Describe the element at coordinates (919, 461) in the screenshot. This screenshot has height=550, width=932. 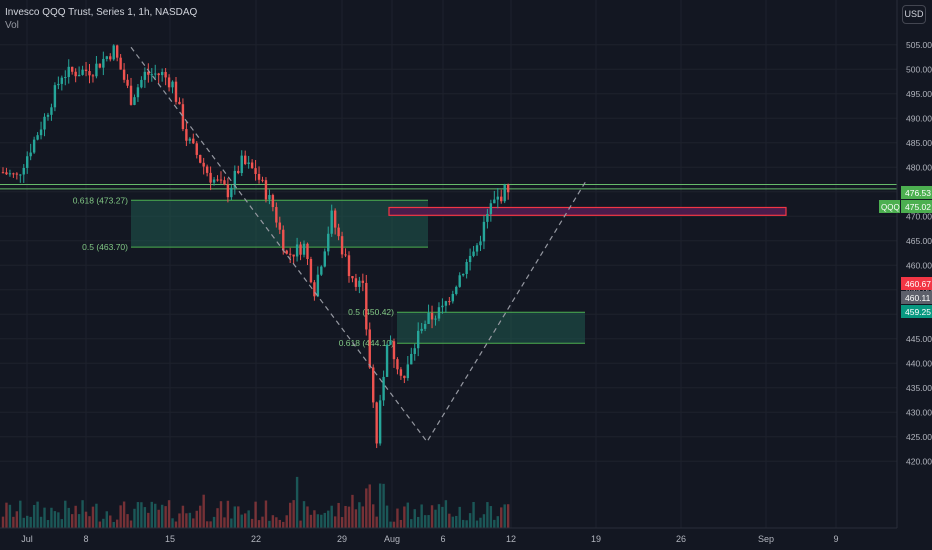
I see `y-tick-label: 420.00` at that location.